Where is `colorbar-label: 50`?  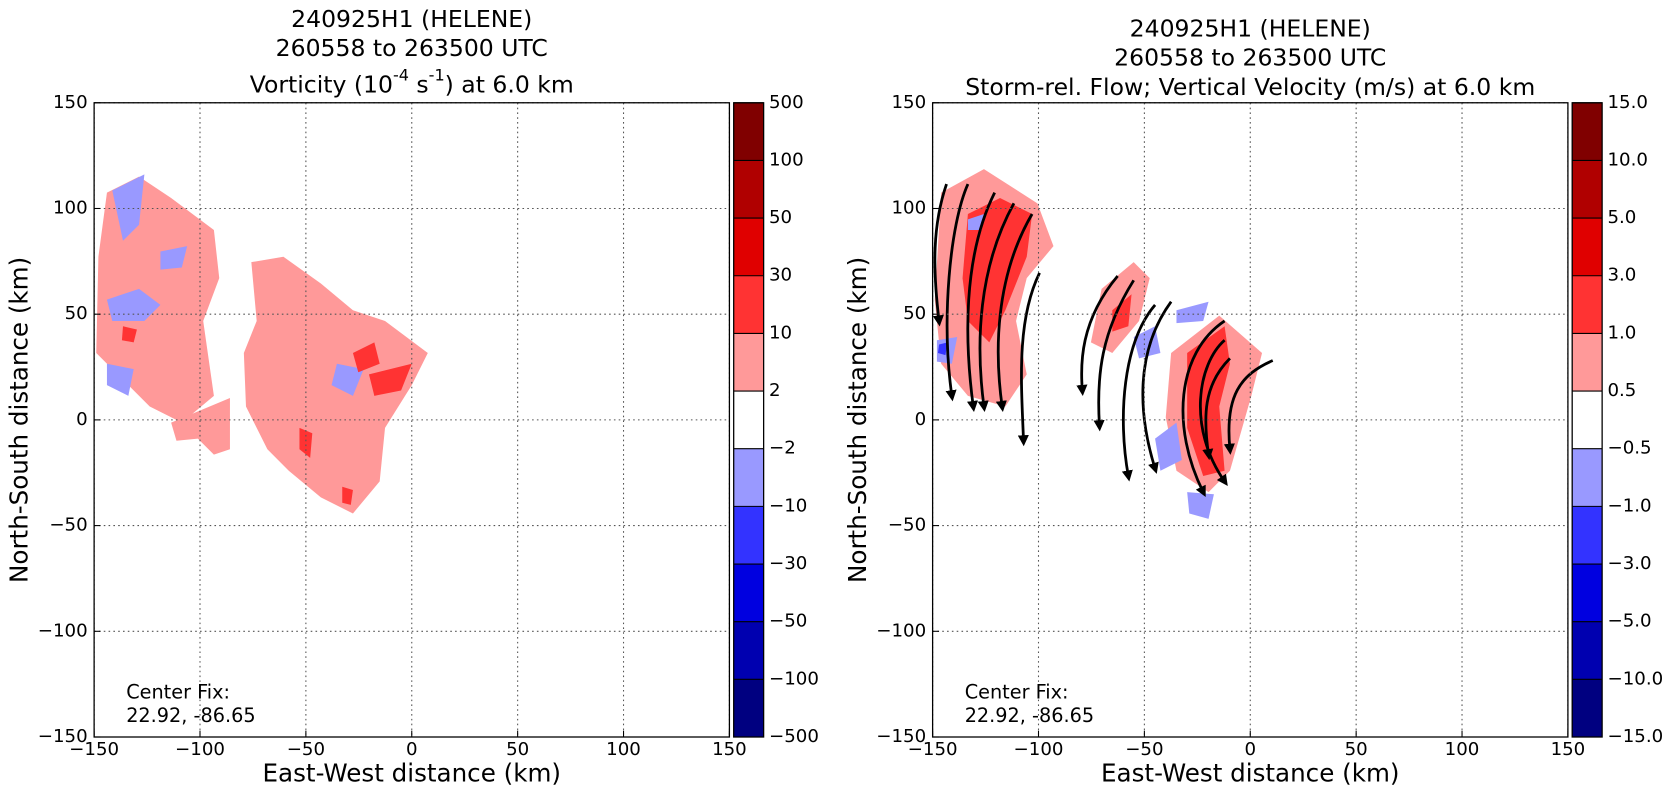
colorbar-label: 50 is located at coordinates (780, 217).